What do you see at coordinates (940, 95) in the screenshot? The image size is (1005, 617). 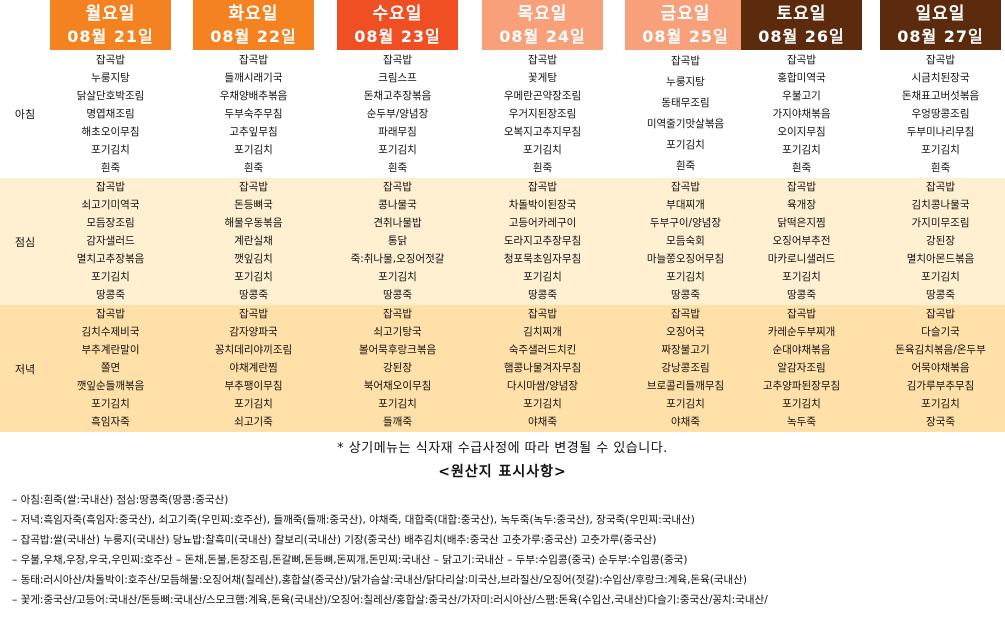 I see `menu-item: 돈채표고버섯볶음` at bounding box center [940, 95].